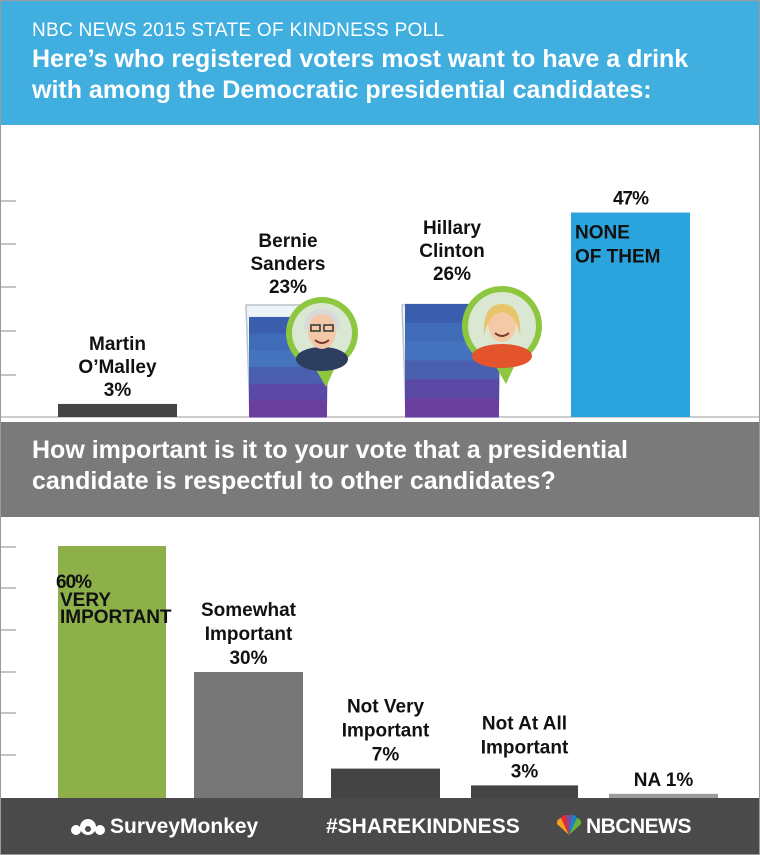 This screenshot has width=760, height=855. What do you see at coordinates (85, 600) in the screenshot?
I see `chart2-label-0-1: VERY` at bounding box center [85, 600].